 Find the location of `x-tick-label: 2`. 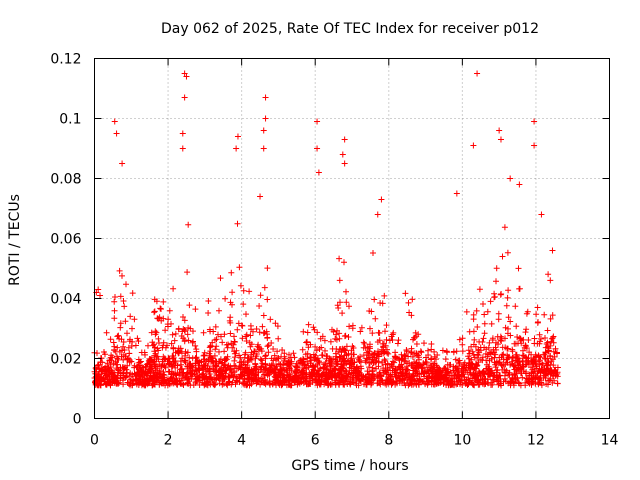

x-tick-label: 2 is located at coordinates (168, 441).